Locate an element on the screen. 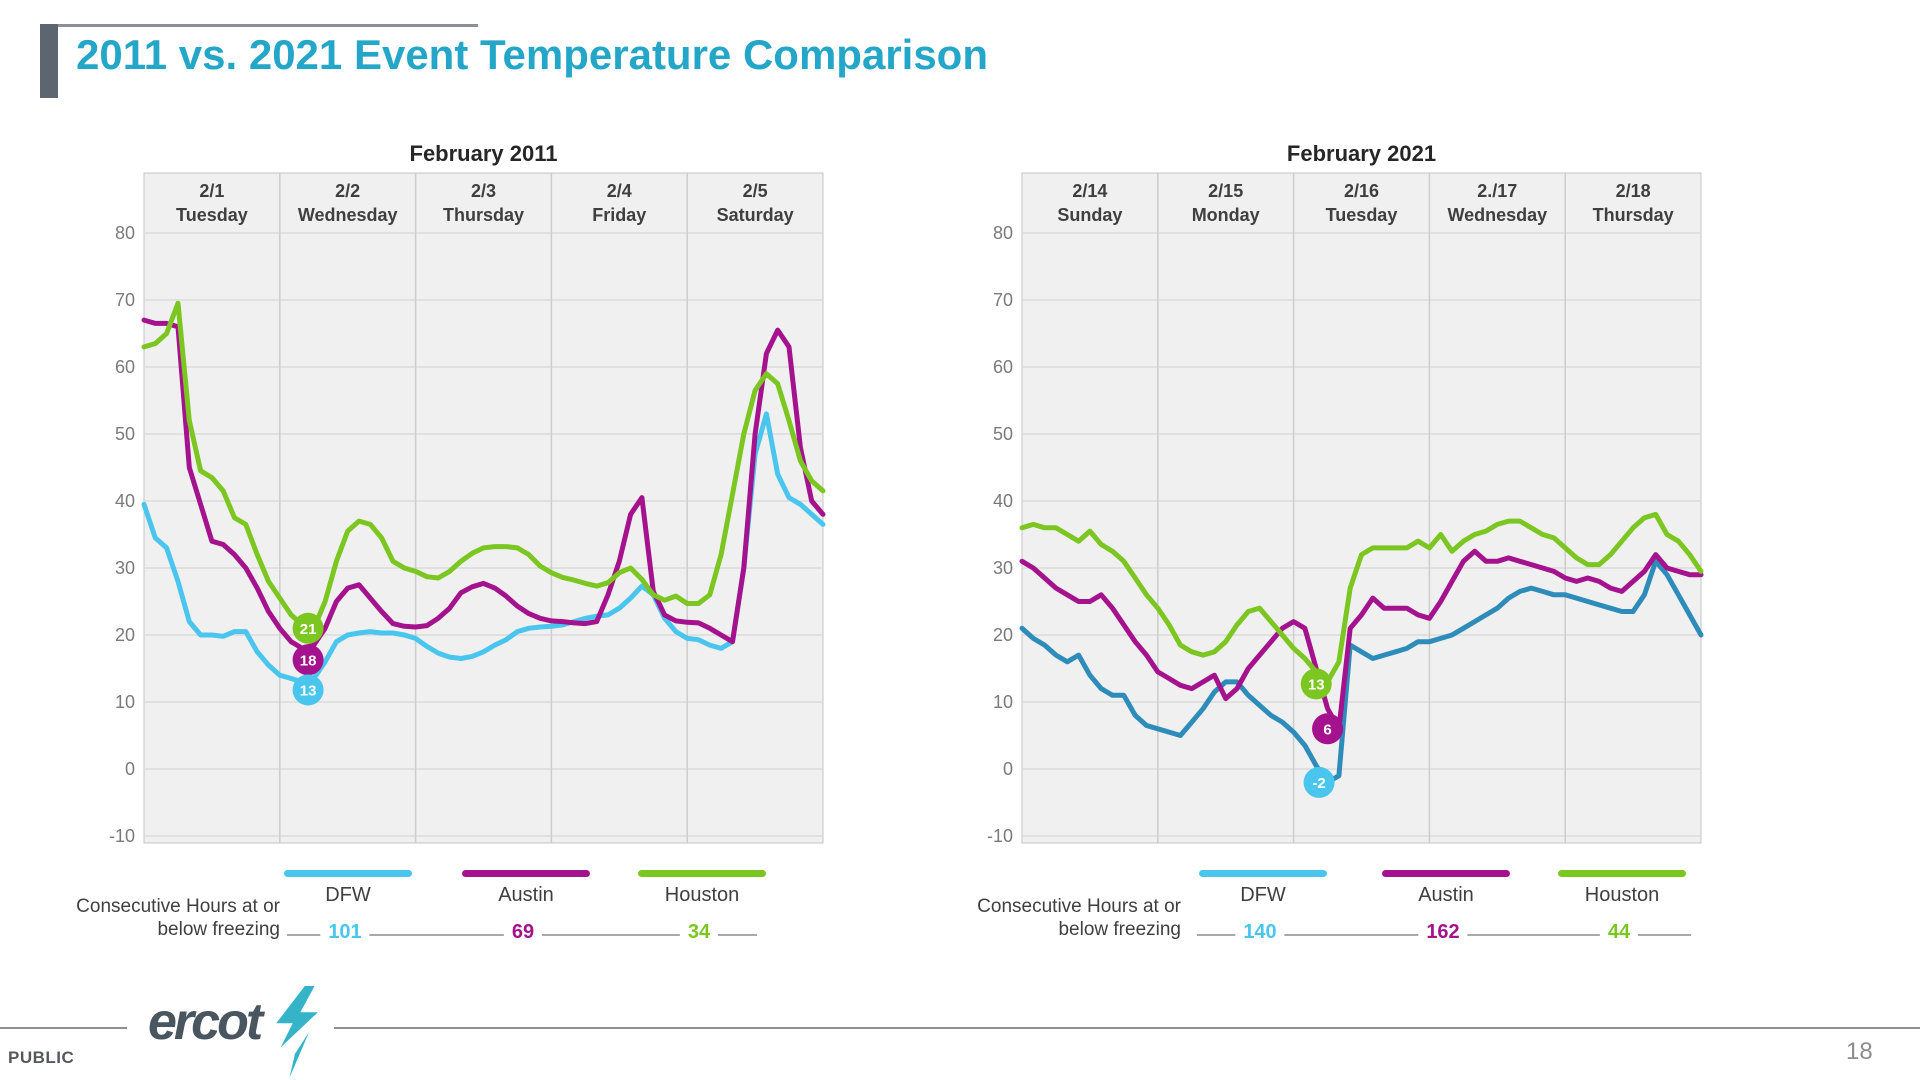 This screenshot has height=1080, width=1920. classification-label: PUBLIC is located at coordinates (41, 1057).